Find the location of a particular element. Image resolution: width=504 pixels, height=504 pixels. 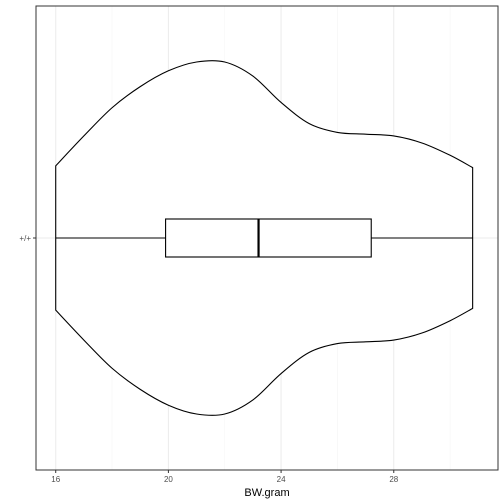

y-tick-label: +/+ is located at coordinates (25, 238).